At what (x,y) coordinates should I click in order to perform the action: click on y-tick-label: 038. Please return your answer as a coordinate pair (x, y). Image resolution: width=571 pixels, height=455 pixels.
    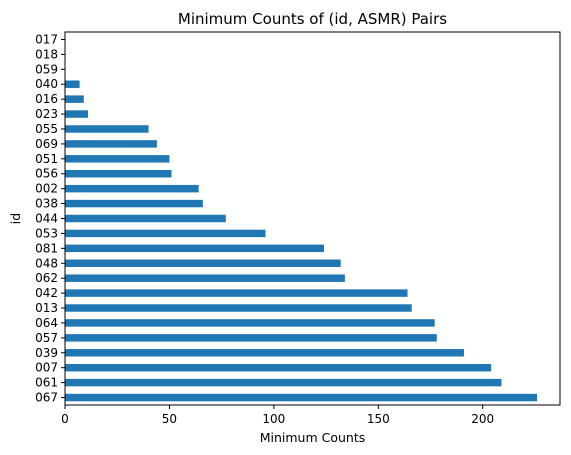
    Looking at the image, I should click on (46, 204).